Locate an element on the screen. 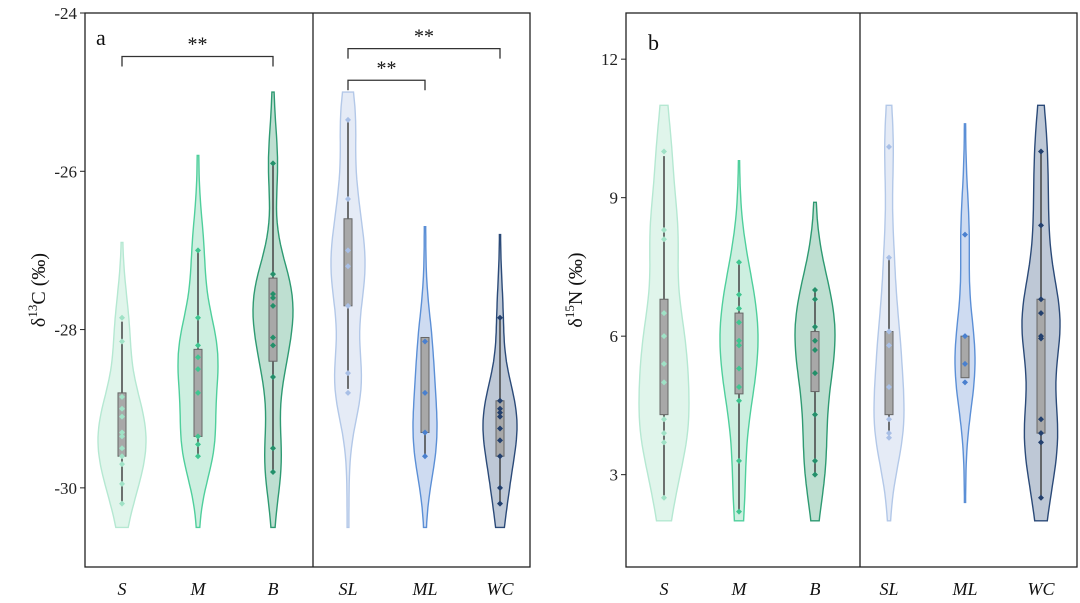  x-tick-label: M is located at coordinates (739, 589).